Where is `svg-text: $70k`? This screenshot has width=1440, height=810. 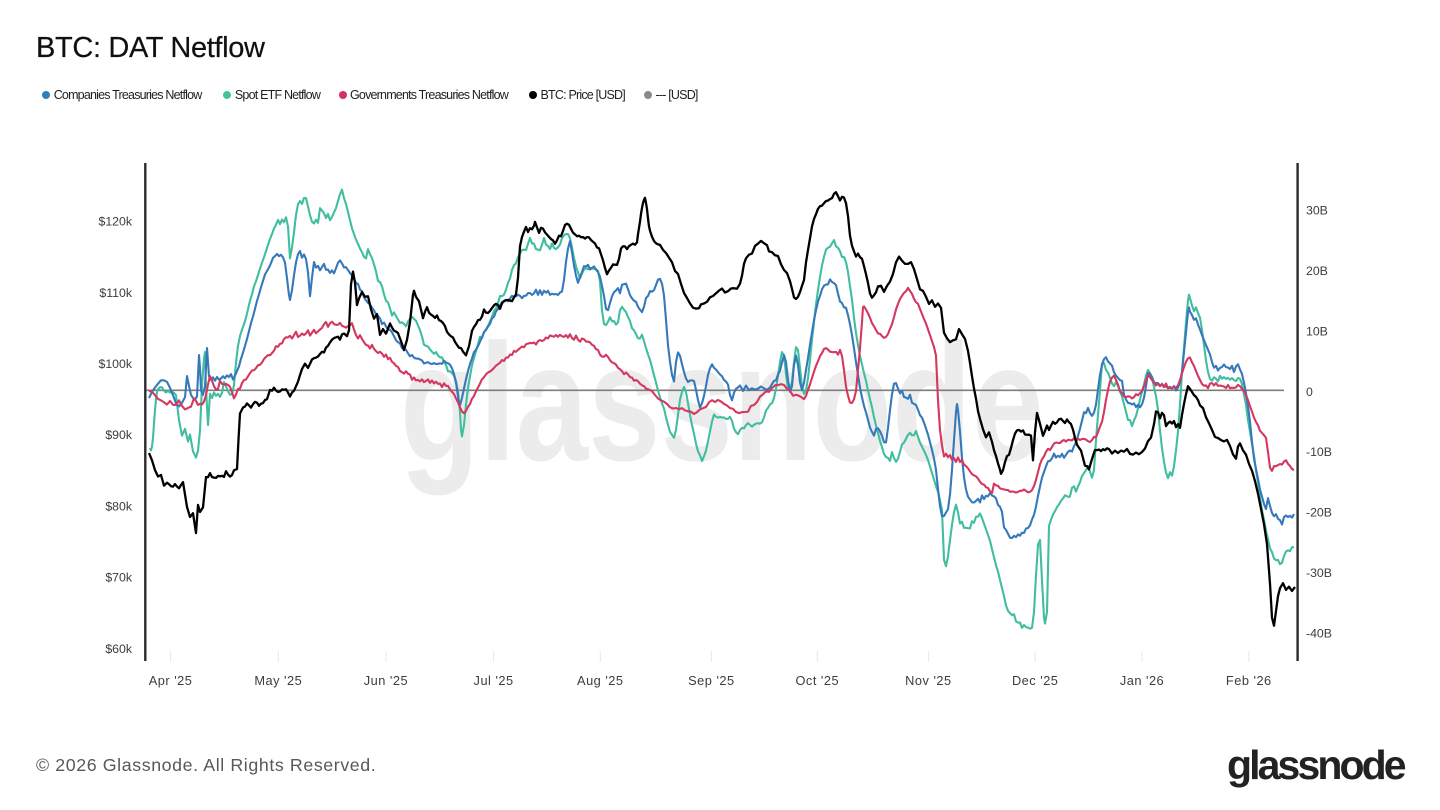
svg-text: $70k is located at coordinates (119, 578).